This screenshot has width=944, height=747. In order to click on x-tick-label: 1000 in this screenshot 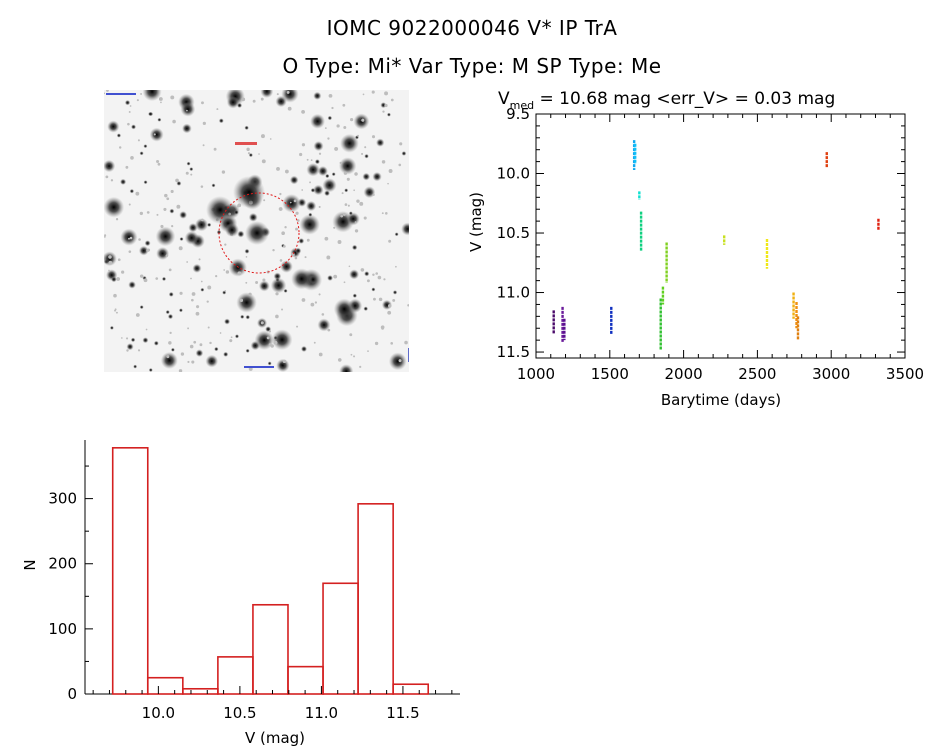, I will do `click(536, 374)`.